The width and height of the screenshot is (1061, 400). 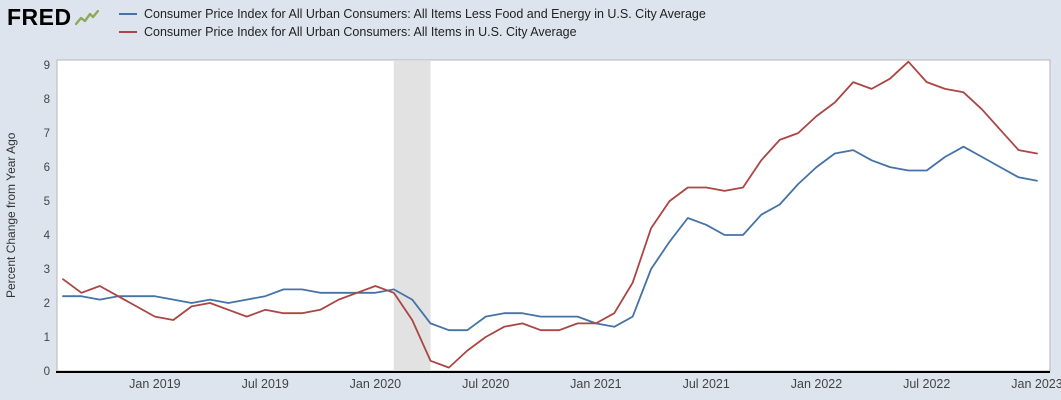 What do you see at coordinates (47, 372) in the screenshot?
I see `y-tick-label: 0` at bounding box center [47, 372].